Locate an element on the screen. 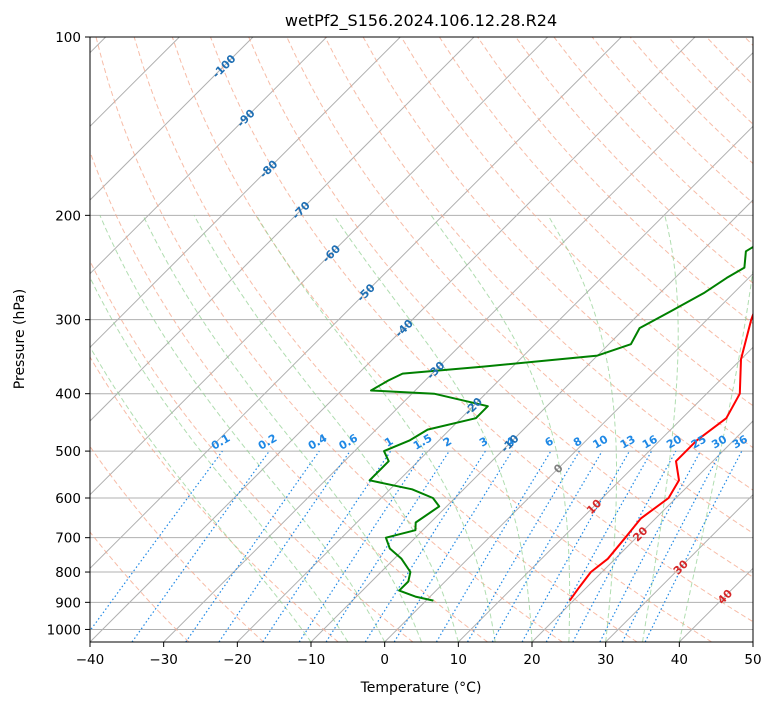 The height and width of the screenshot is (708, 775). x-tick-label: 40 is located at coordinates (679, 660).